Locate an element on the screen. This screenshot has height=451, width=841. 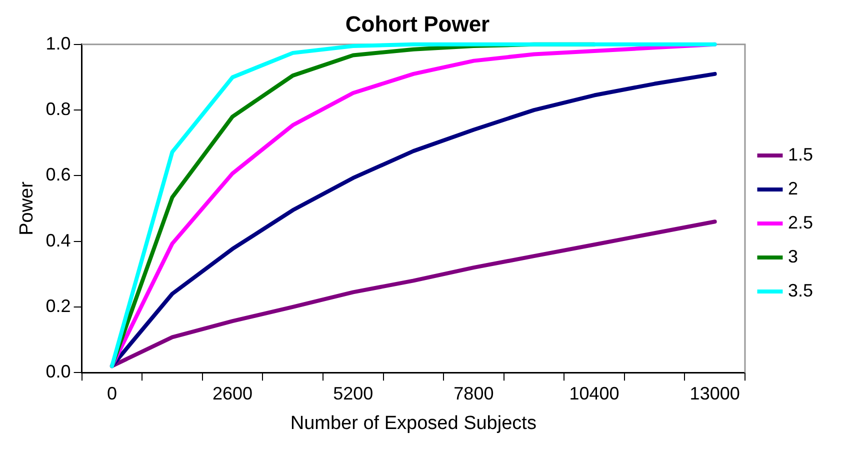
legend-label: 2.5 is located at coordinates (801, 222).